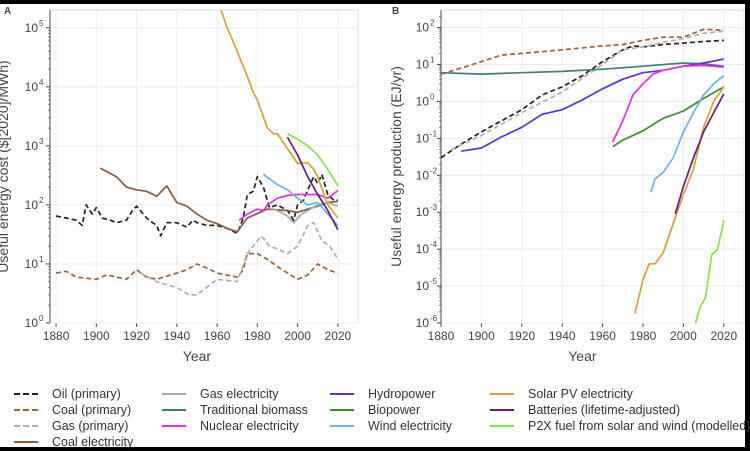 The height and width of the screenshot is (451, 750). I want to click on legend-item-trad_biomass: Traditional biomass, so click(235, 410).